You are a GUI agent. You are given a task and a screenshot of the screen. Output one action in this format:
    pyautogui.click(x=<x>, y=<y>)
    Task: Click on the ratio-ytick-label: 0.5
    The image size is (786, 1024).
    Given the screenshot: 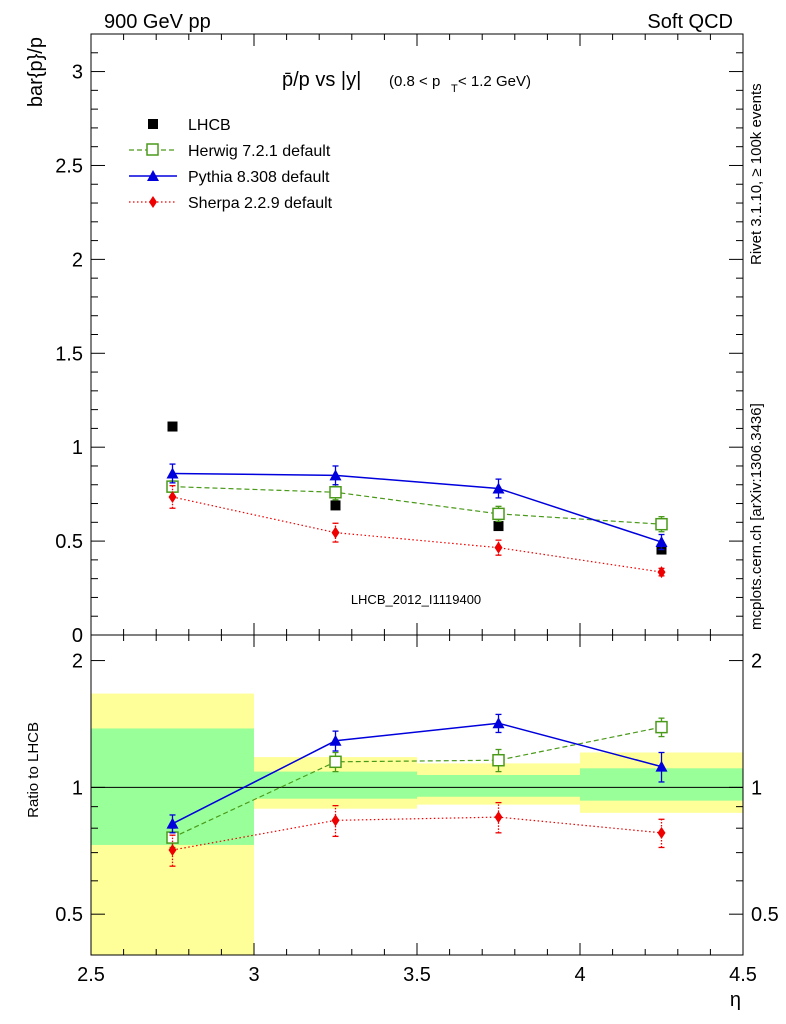 What is the action you would take?
    pyautogui.click(x=69, y=915)
    